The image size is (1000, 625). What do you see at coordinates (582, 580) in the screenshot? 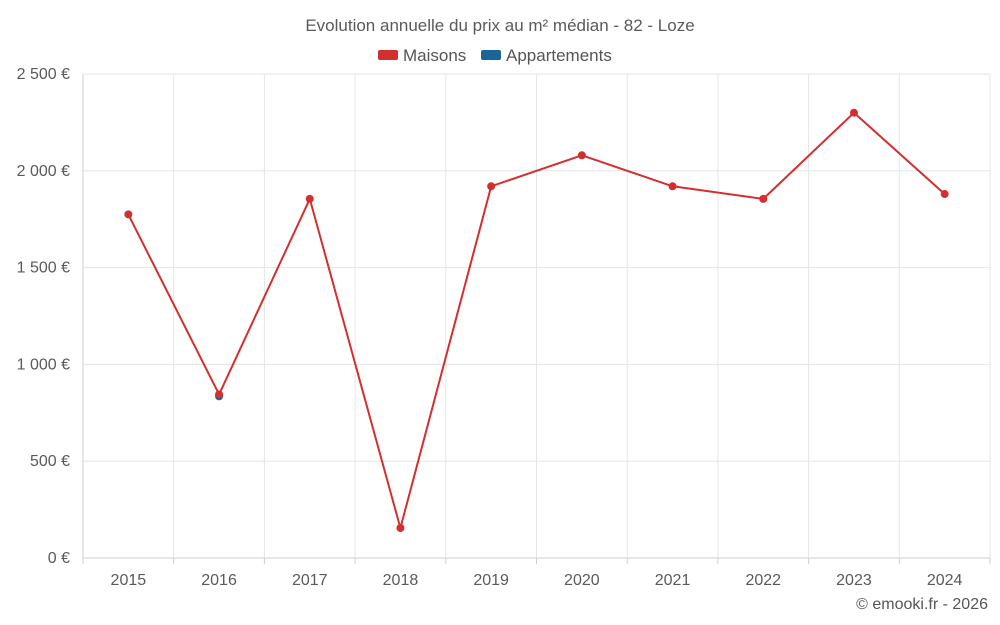
I see `x-tick-label: 2020` at bounding box center [582, 580].